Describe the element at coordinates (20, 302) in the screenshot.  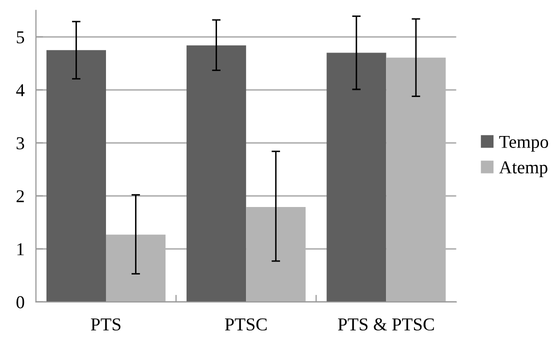
I see `y-tick-label: 0` at that location.